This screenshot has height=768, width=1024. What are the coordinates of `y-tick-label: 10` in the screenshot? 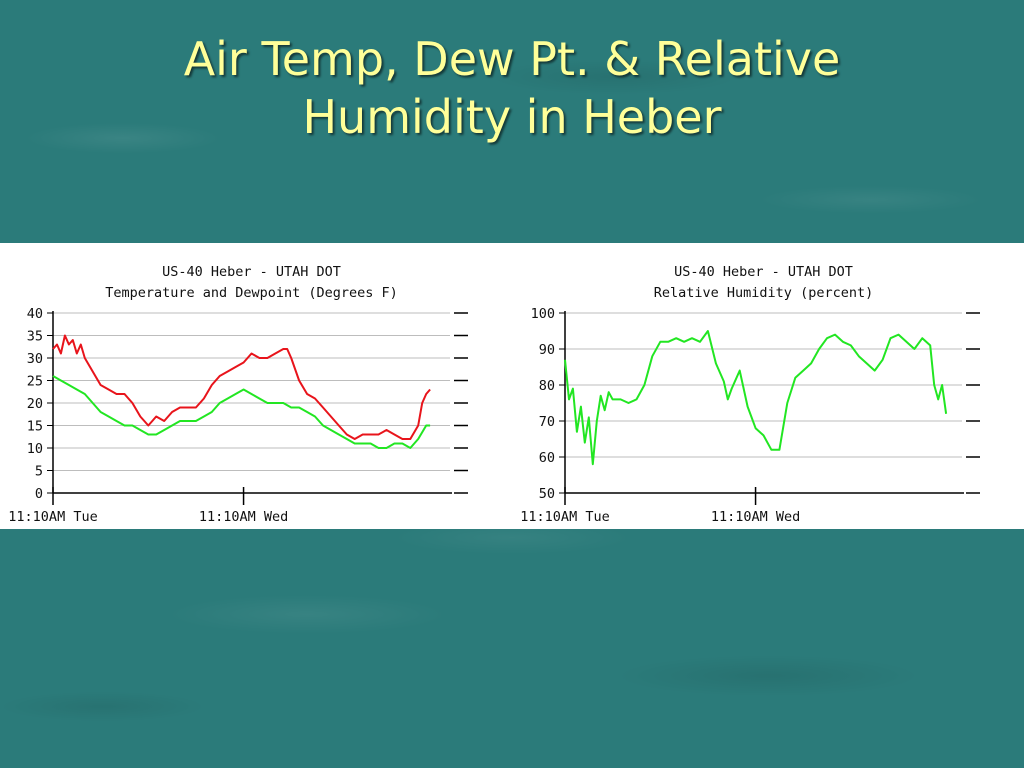 It's located at (35, 449).